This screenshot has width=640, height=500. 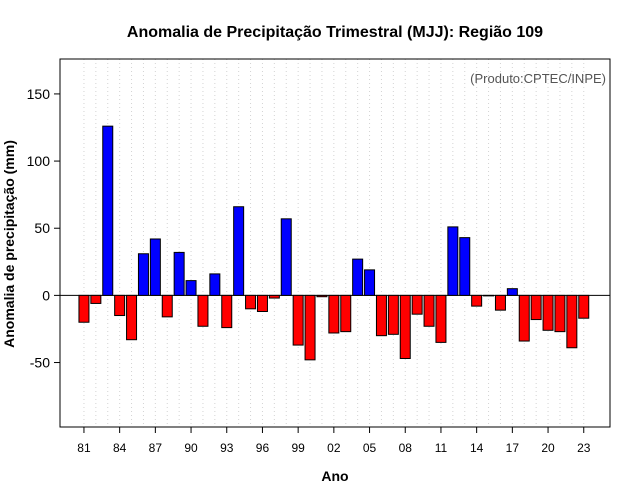 I want to click on bar-1983, so click(x=108, y=210).